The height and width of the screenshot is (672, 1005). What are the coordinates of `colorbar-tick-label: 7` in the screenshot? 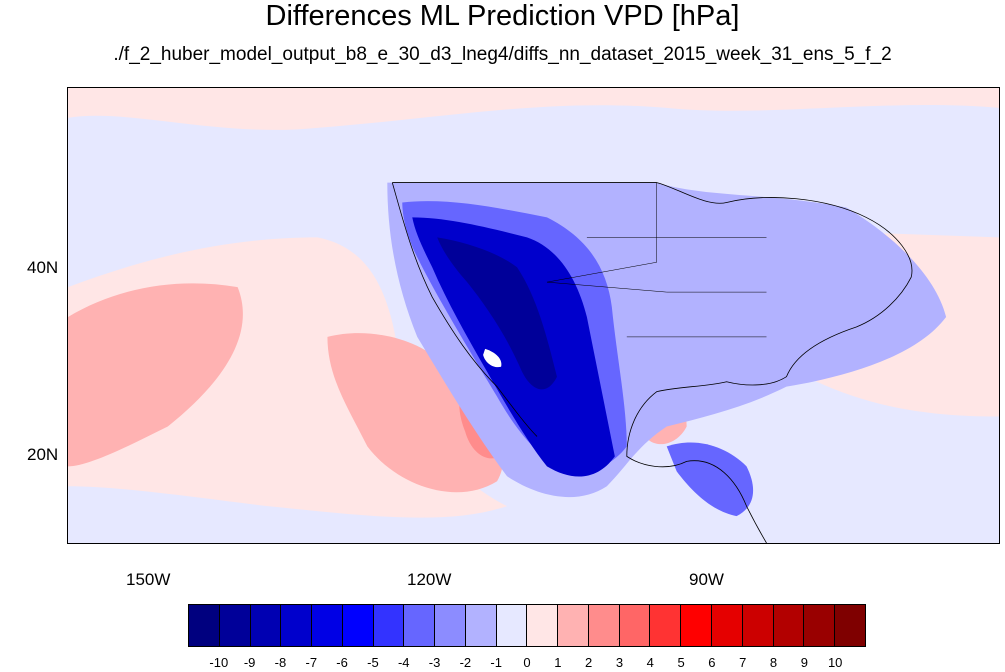 It's located at (743, 662).